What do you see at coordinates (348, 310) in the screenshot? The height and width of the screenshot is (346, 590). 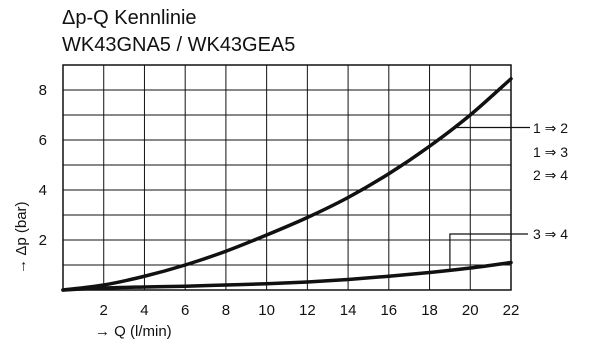 I see `x-tick-label: 14` at bounding box center [348, 310].